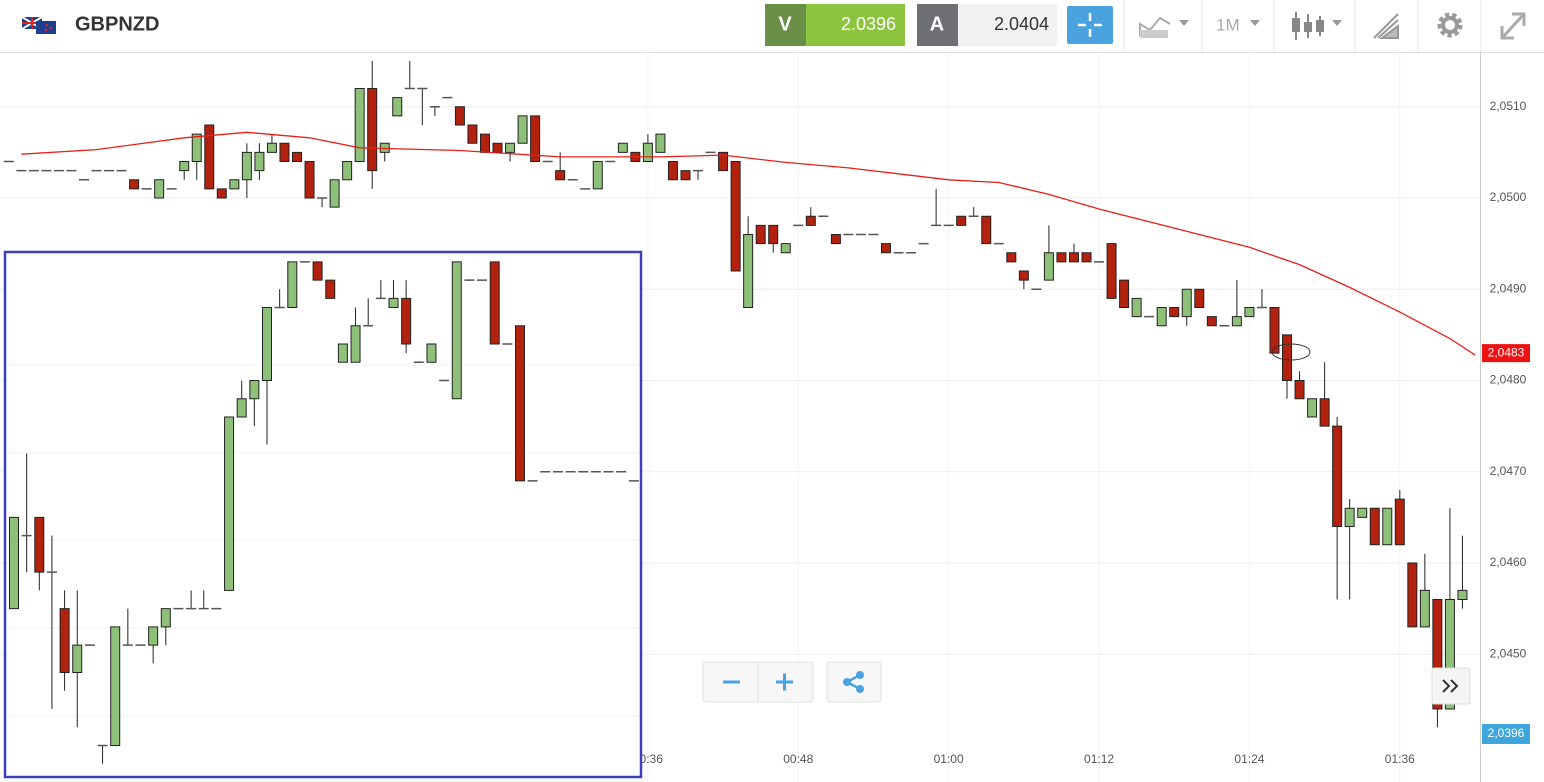  Describe the element at coordinates (854, 682) in the screenshot. I see `share-button` at that location.